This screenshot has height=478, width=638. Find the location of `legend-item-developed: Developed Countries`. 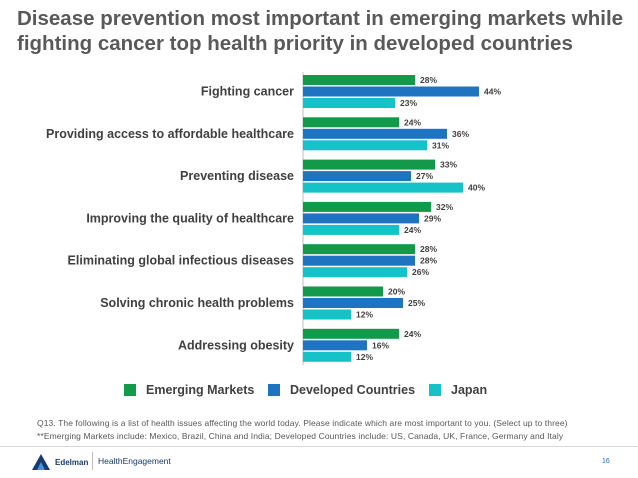

legend-item-developed: Developed Countries is located at coordinates (341, 390).